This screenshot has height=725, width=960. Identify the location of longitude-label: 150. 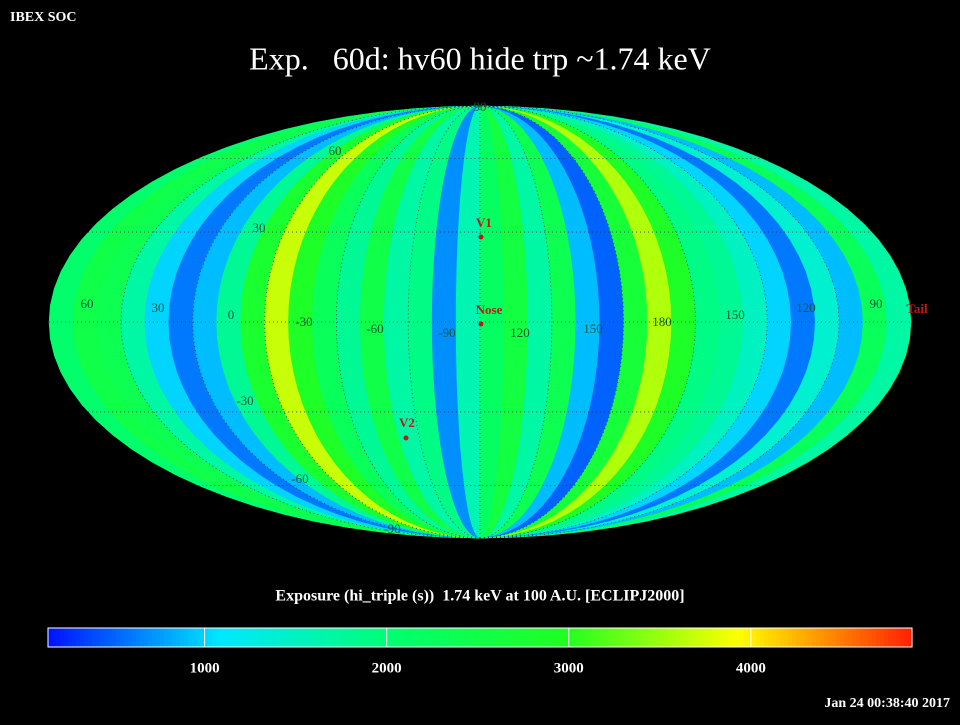
(593, 328).